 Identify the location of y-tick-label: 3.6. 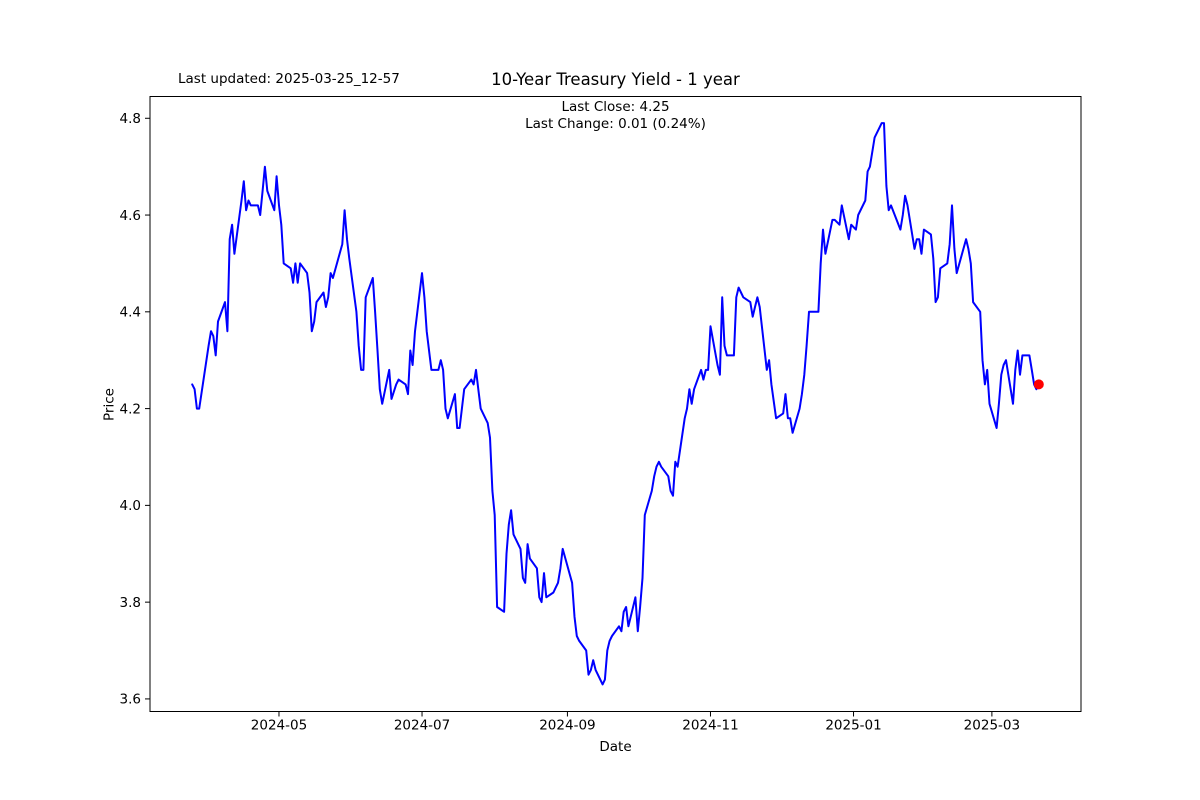
(130, 700).